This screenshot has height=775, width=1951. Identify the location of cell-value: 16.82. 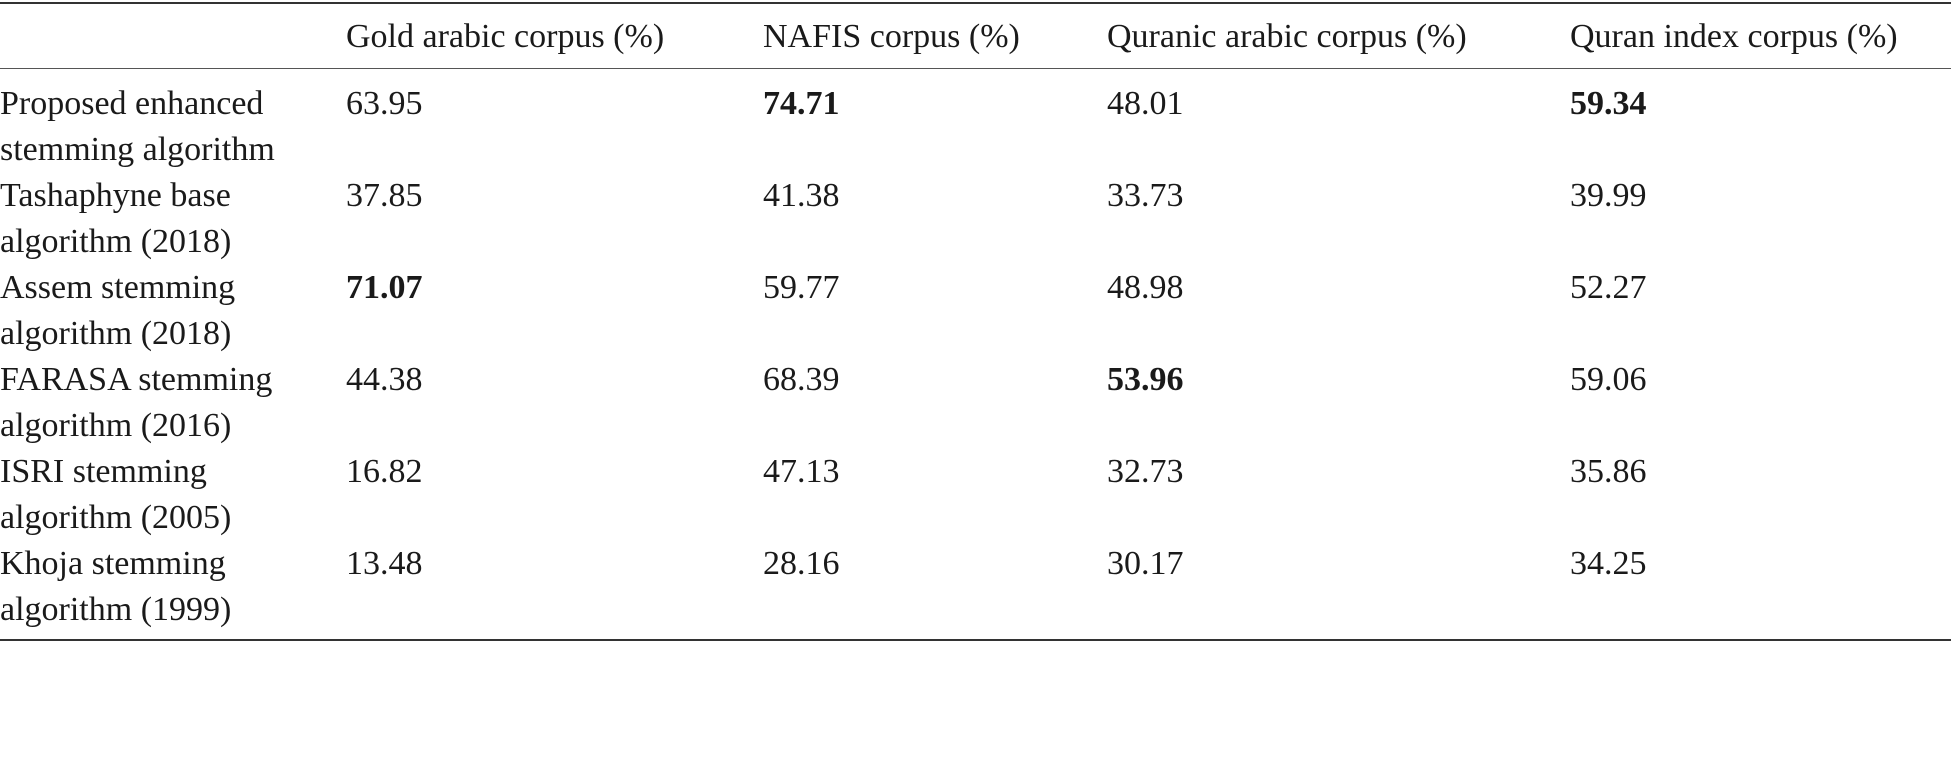
(384, 471).